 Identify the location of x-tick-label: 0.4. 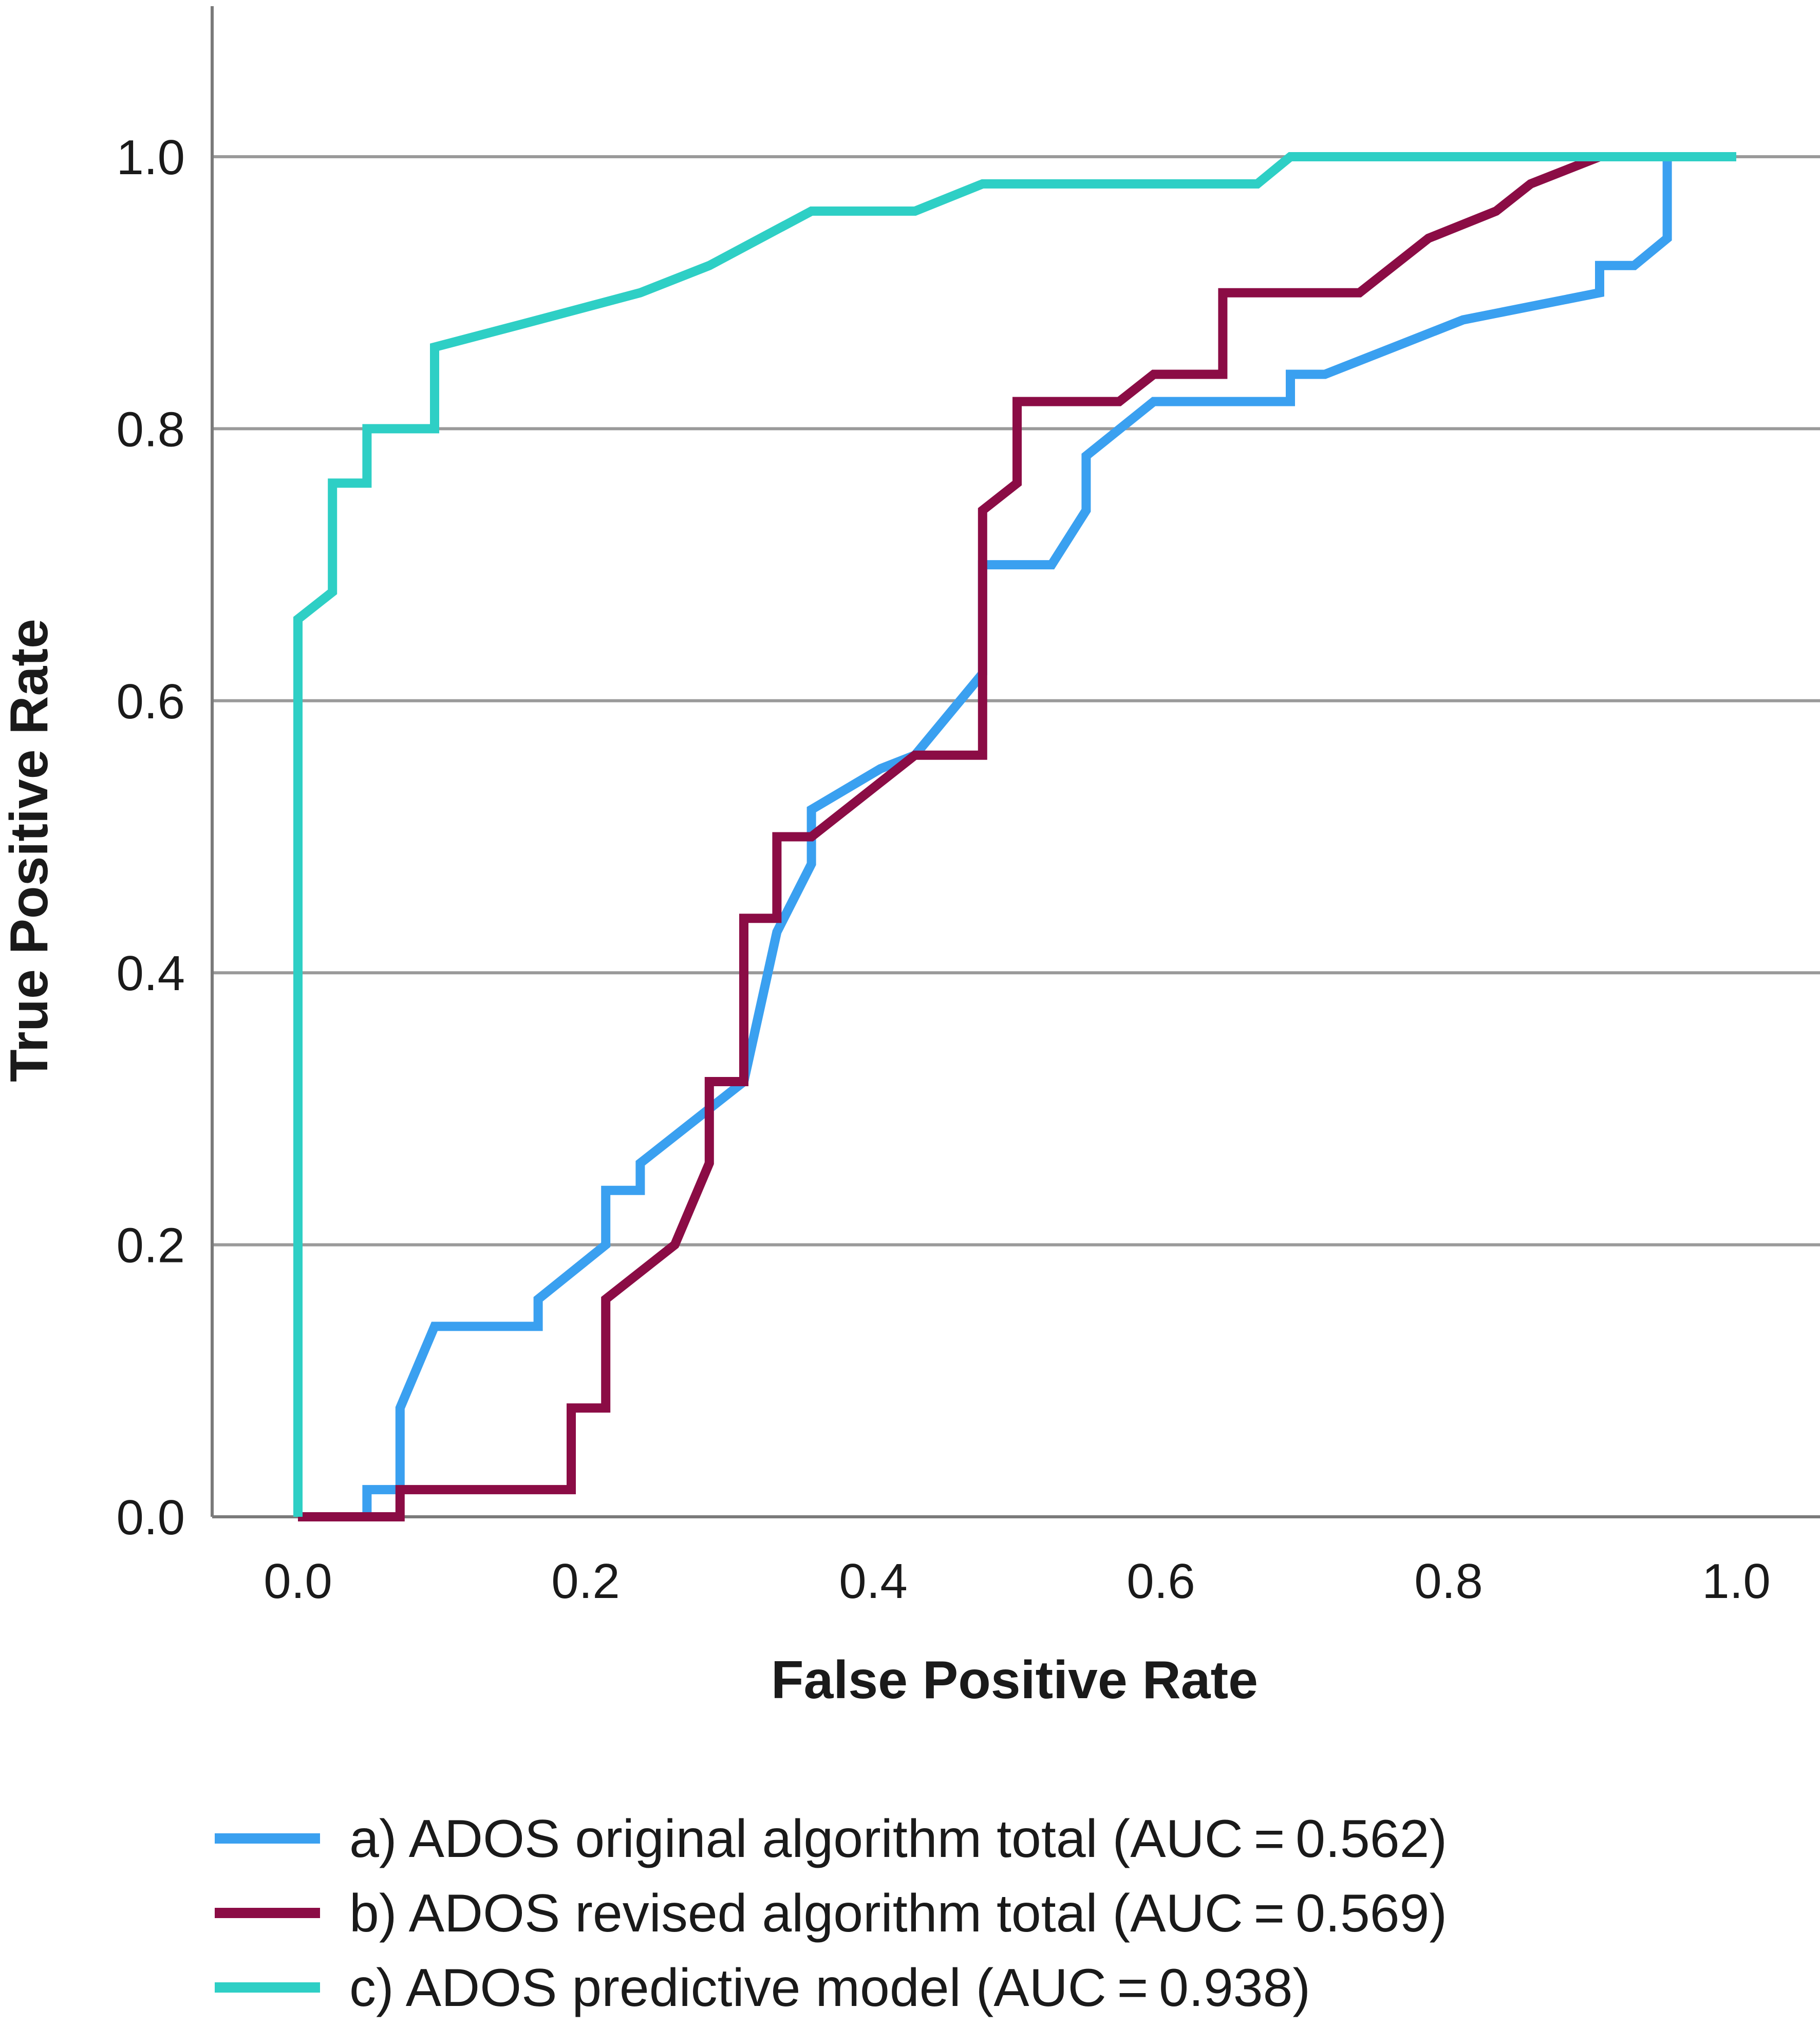
(873, 1581).